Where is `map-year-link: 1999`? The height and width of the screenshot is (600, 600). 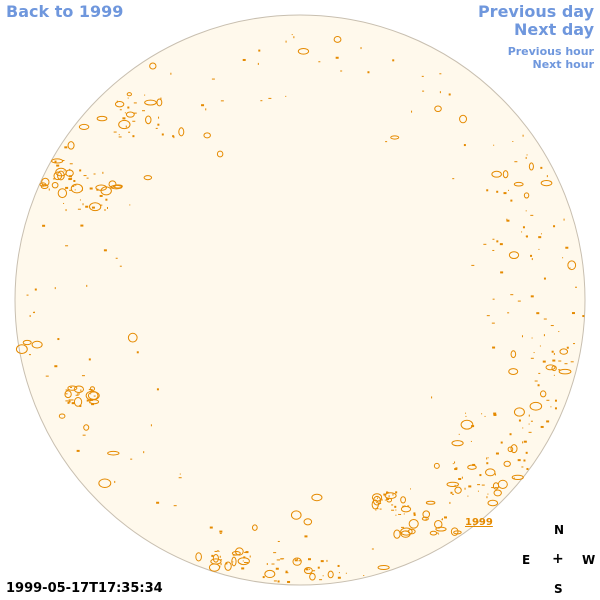
map-year-link: 1999 is located at coordinates (479, 522).